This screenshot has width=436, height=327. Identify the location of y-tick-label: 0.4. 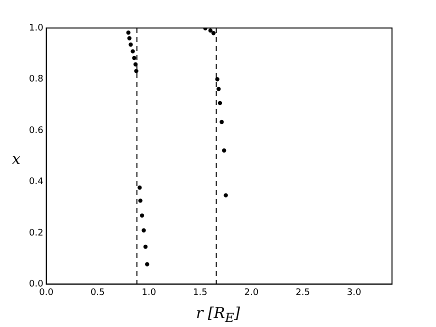
(36, 182).